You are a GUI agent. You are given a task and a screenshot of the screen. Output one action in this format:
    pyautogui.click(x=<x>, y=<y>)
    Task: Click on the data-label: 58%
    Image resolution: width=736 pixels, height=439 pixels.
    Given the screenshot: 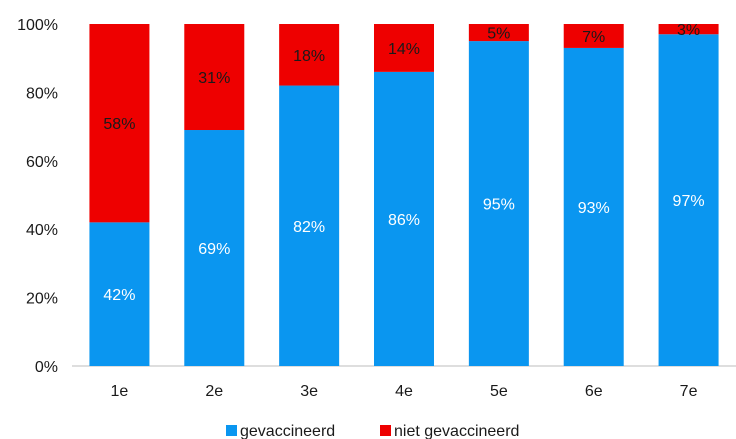 What is the action you would take?
    pyautogui.click(x=119, y=124)
    